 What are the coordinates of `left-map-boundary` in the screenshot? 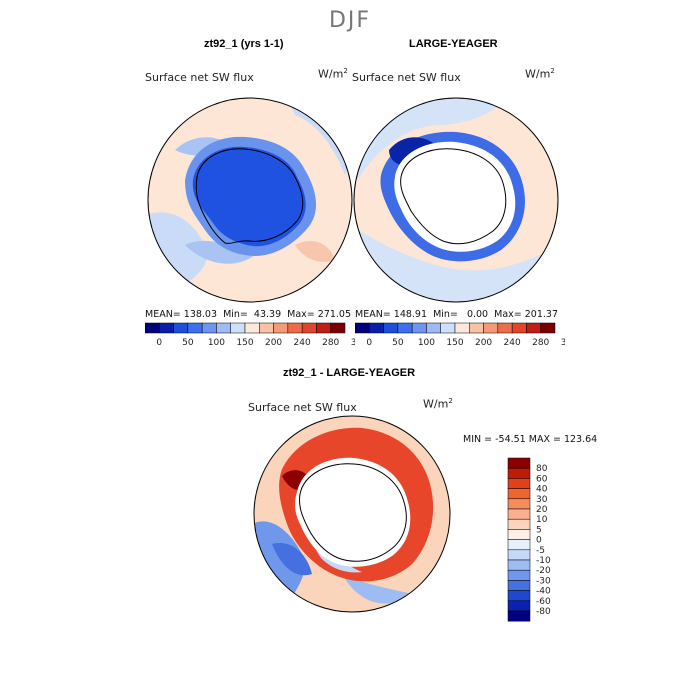 It's located at (250, 200).